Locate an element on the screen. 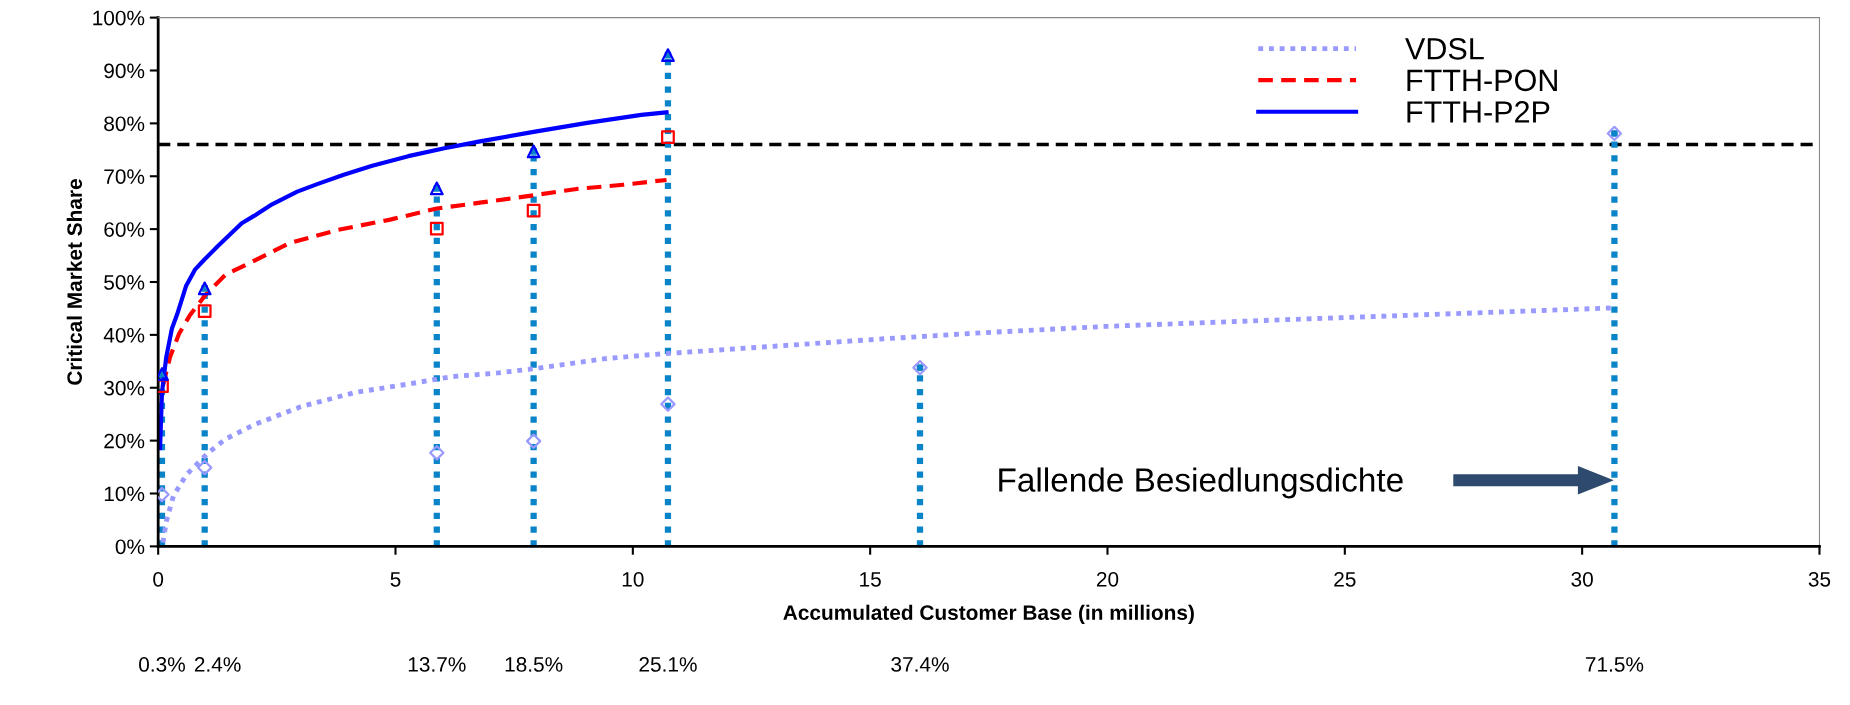 The image size is (1850, 705). y-tick-label: 20% is located at coordinates (124, 441).